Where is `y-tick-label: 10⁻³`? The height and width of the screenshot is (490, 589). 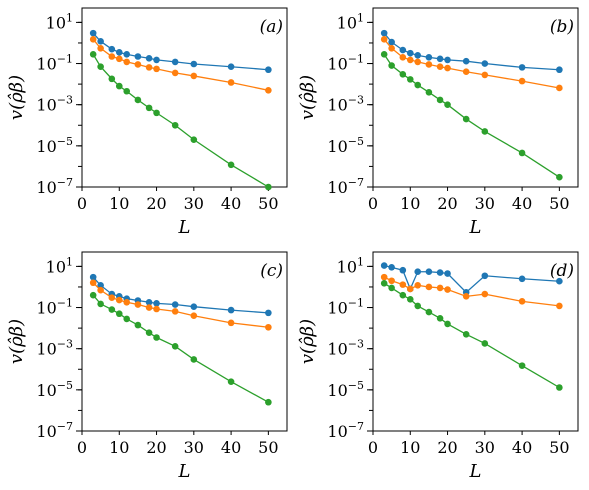 y-tick-label: 10⁻³ is located at coordinates (345, 104).